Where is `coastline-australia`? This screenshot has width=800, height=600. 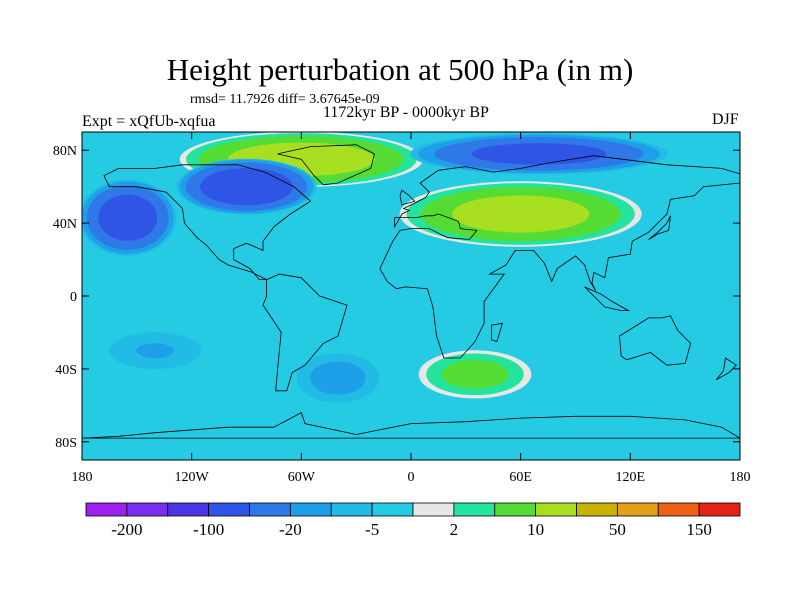
coastline-australia is located at coordinates (655, 340).